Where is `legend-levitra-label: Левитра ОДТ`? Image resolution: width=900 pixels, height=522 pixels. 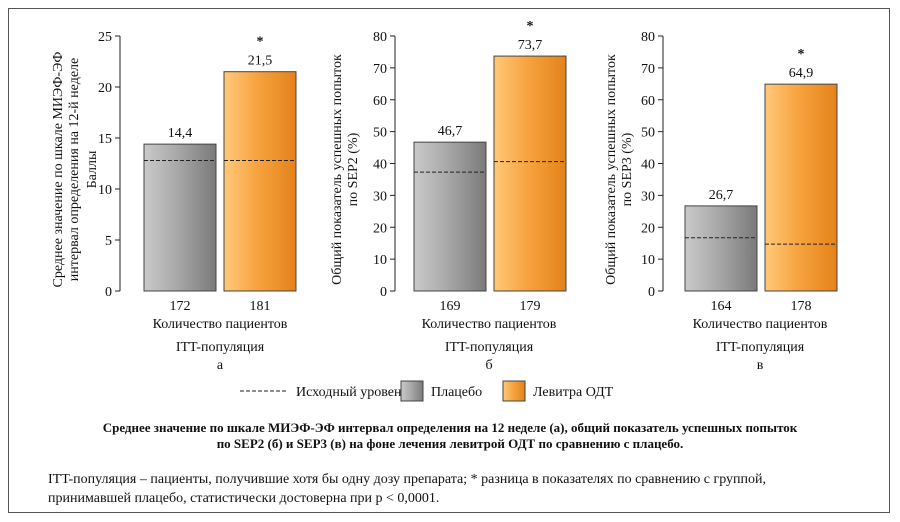 legend-levitra-label: Левитра ОДТ is located at coordinates (573, 392).